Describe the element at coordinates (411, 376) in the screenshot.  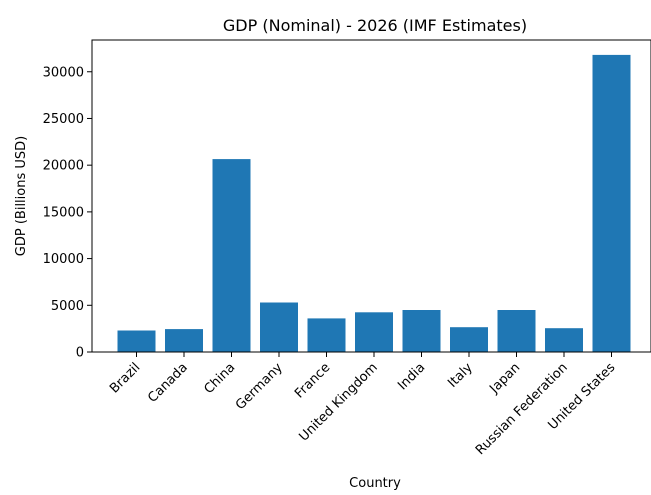
I see `x-tick-label: India` at that location.